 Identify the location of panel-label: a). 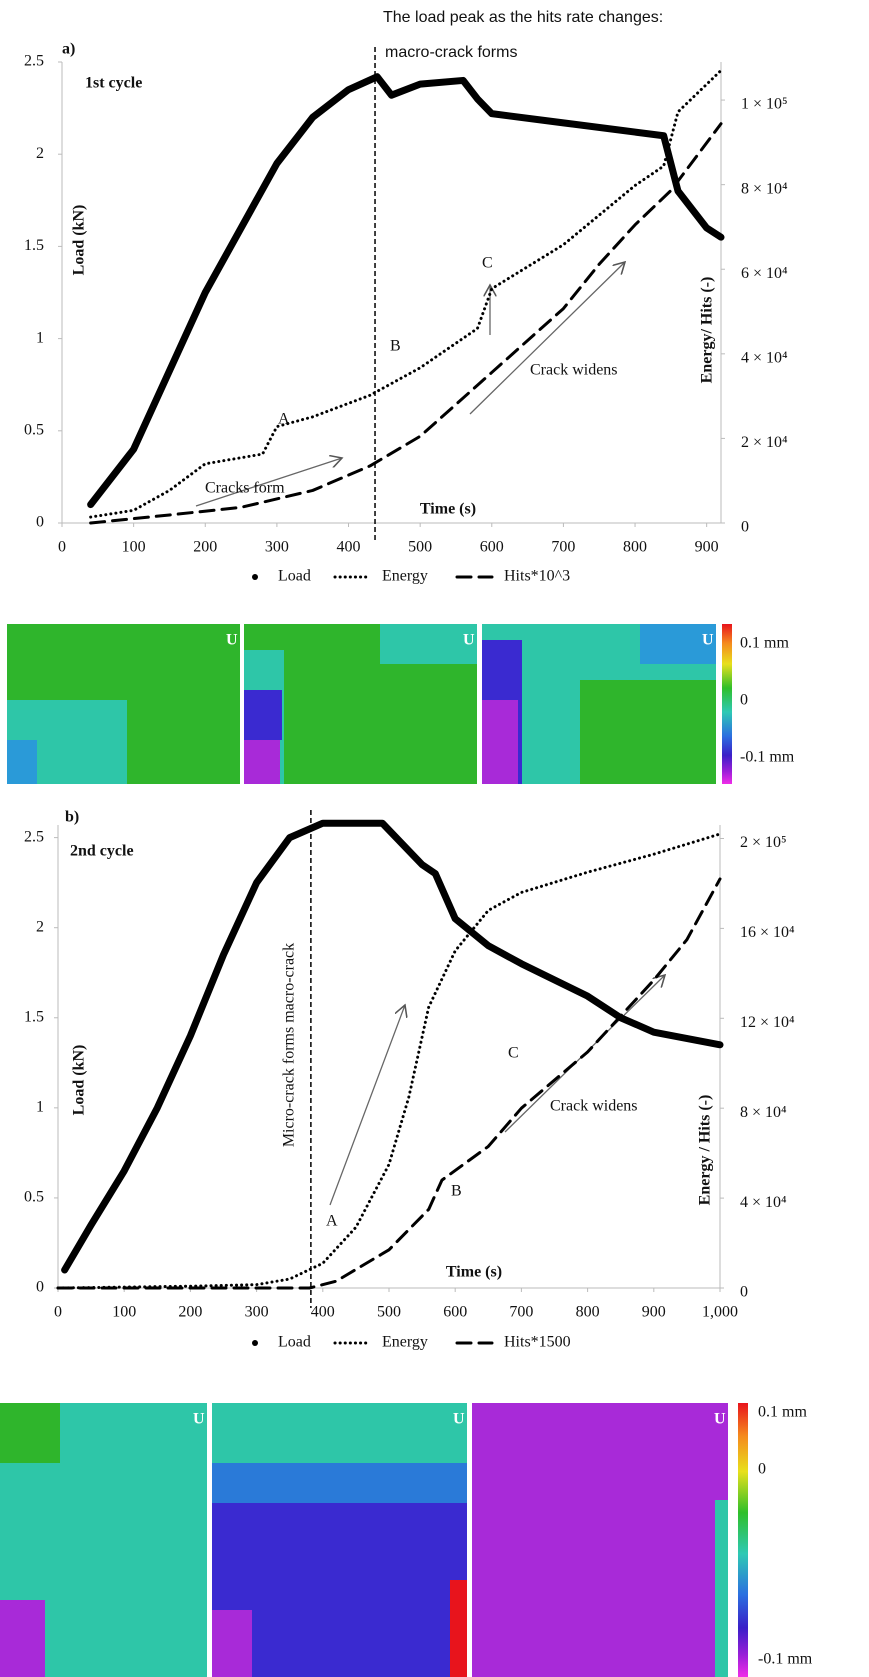
(68, 49).